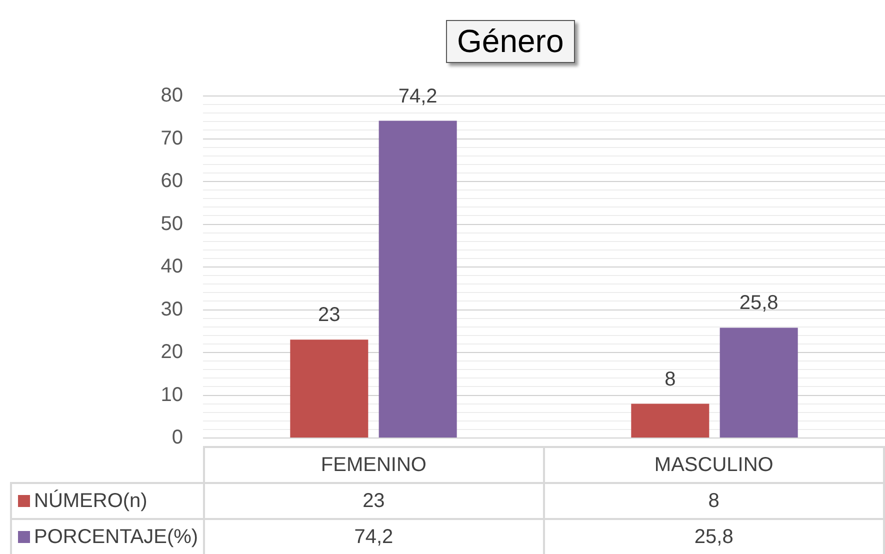 Image resolution: width=885 pixels, height=554 pixels. What do you see at coordinates (171, 95) in the screenshot?
I see `y-tick-label: 80` at bounding box center [171, 95].